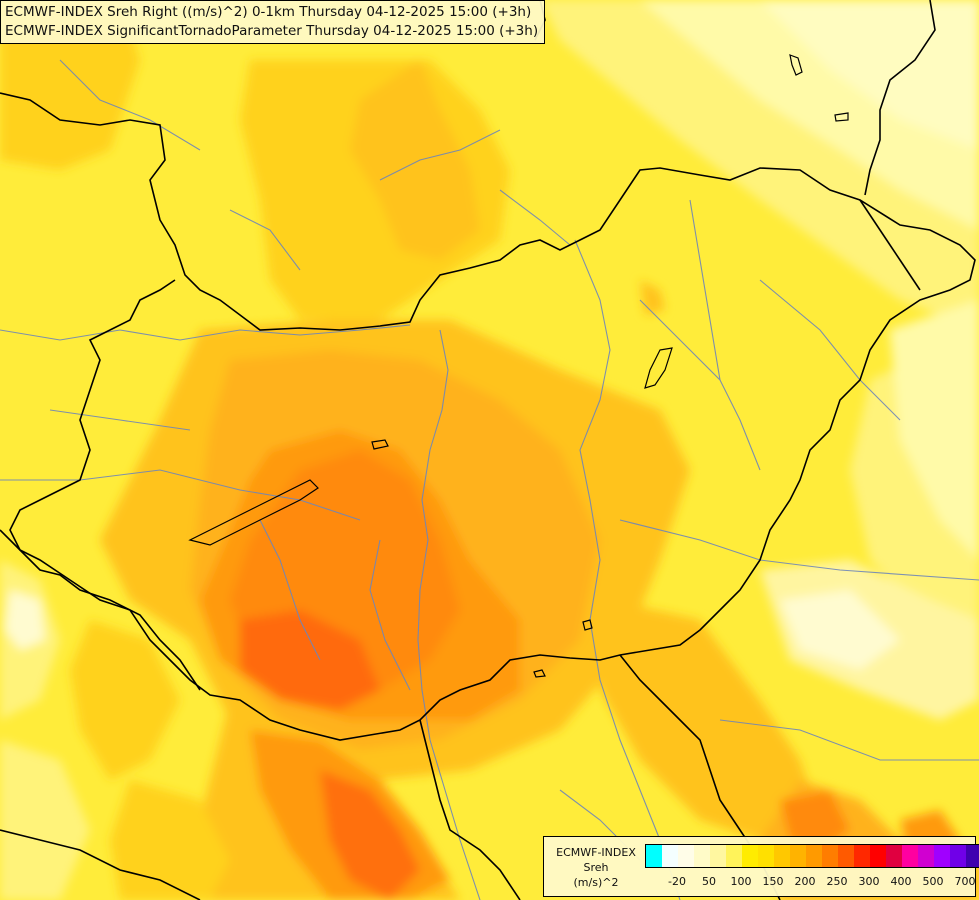  What do you see at coordinates (709, 881) in the screenshot?
I see `legend-tick-label: 50` at bounding box center [709, 881].